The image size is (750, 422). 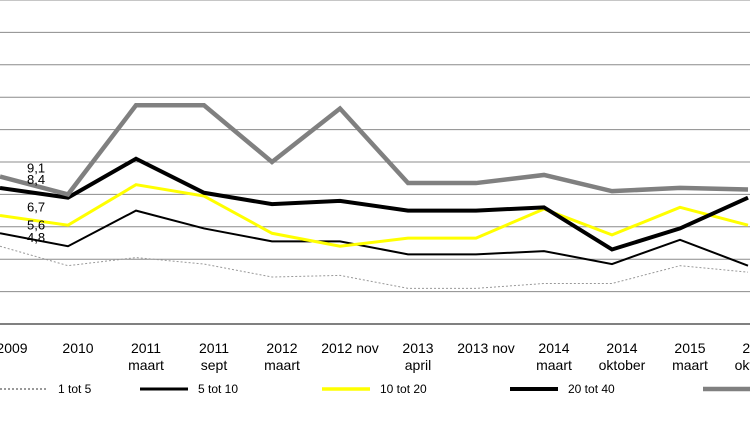 I want to click on data-labels: 9,18,4 6,7 5,64,8, so click(x=36, y=203).